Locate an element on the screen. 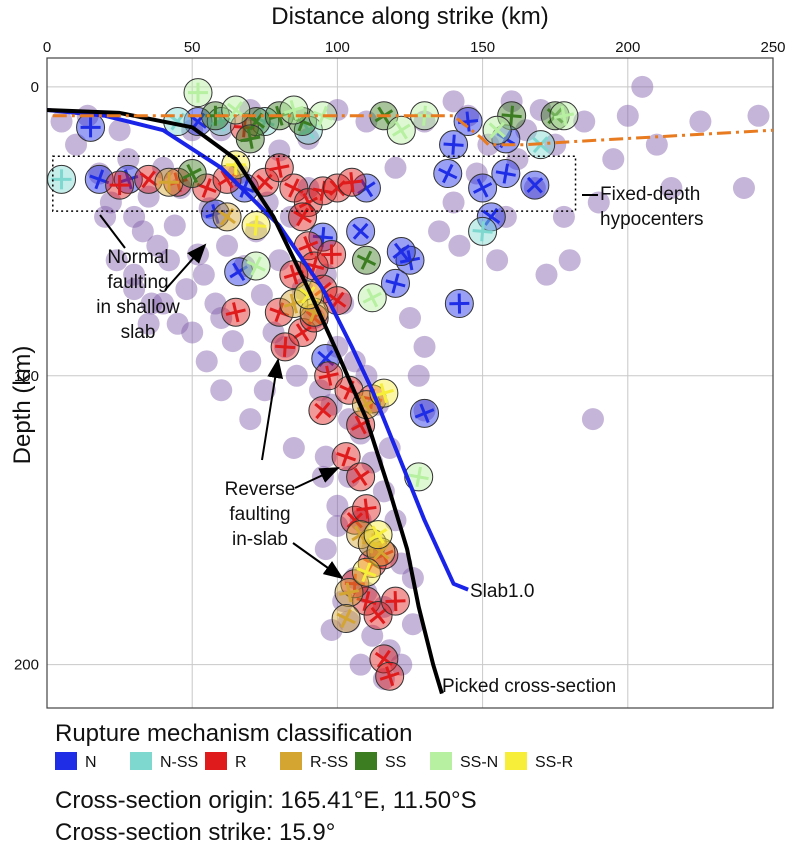 The image size is (793, 850). mechanism-r-ss is located at coordinates (294, 304).